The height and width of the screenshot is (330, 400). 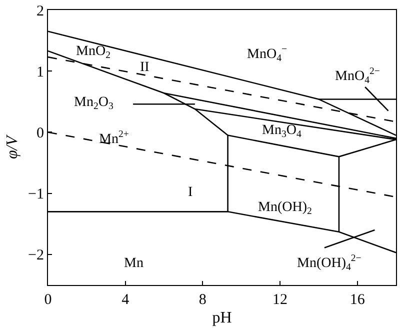 I want to click on x-tick-label: 8, so click(x=202, y=300).